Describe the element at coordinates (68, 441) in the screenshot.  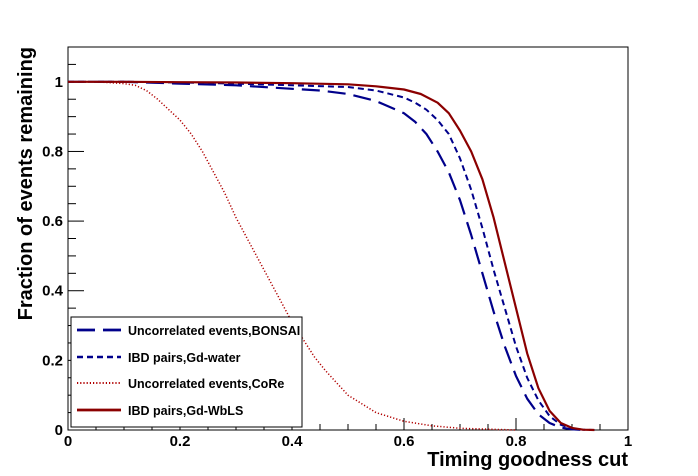
I see `x-tick-label: 0` at that location.